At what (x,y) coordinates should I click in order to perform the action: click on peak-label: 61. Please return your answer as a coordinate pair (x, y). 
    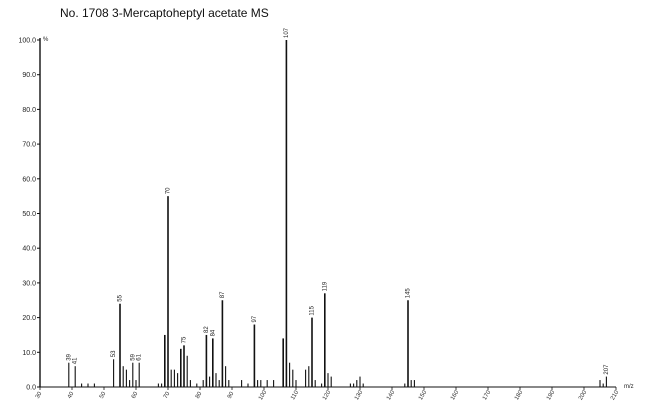
    Looking at the image, I should click on (140, 356).